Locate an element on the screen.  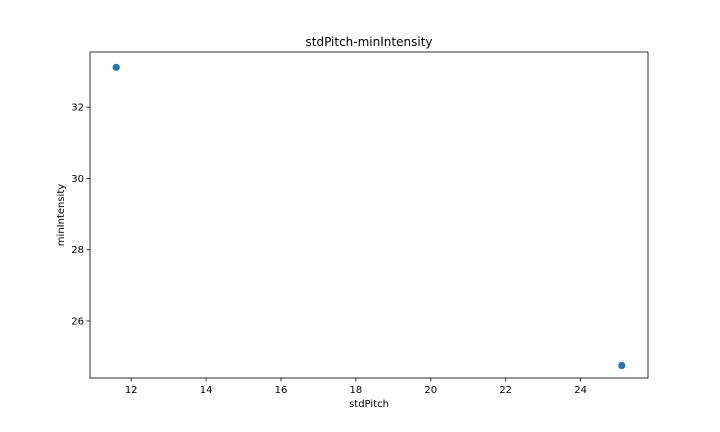
x-tick-label: 12 is located at coordinates (131, 390).